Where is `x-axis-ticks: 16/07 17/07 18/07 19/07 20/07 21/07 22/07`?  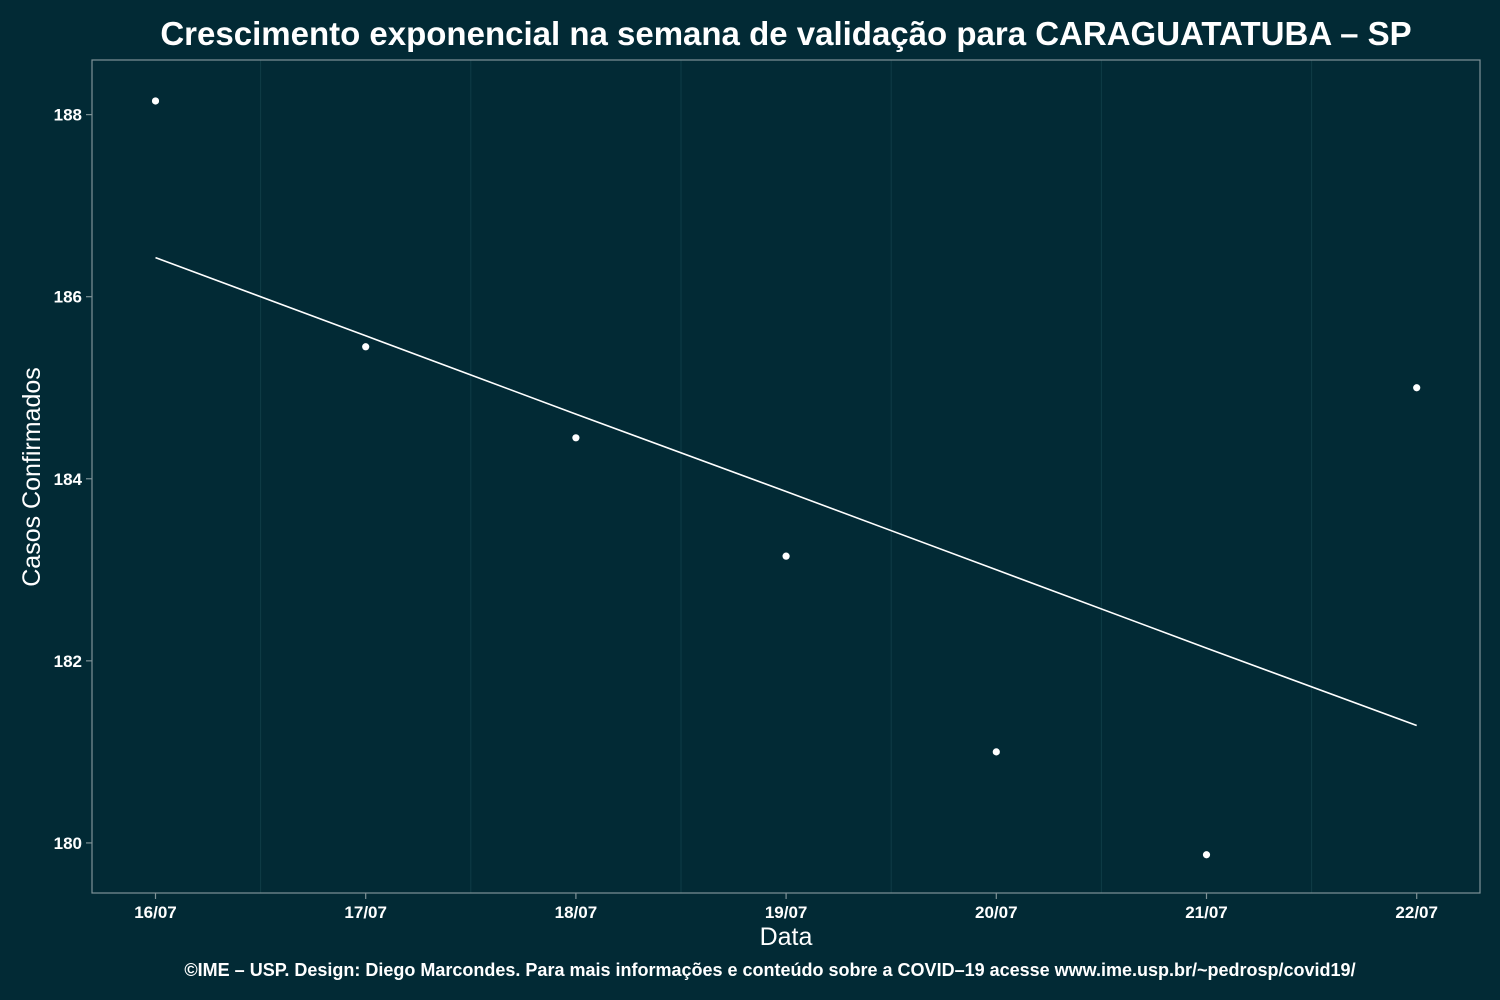 x-axis-ticks: 16/07 17/07 18/07 19/07 20/07 21/07 22/07 is located at coordinates (786, 907).